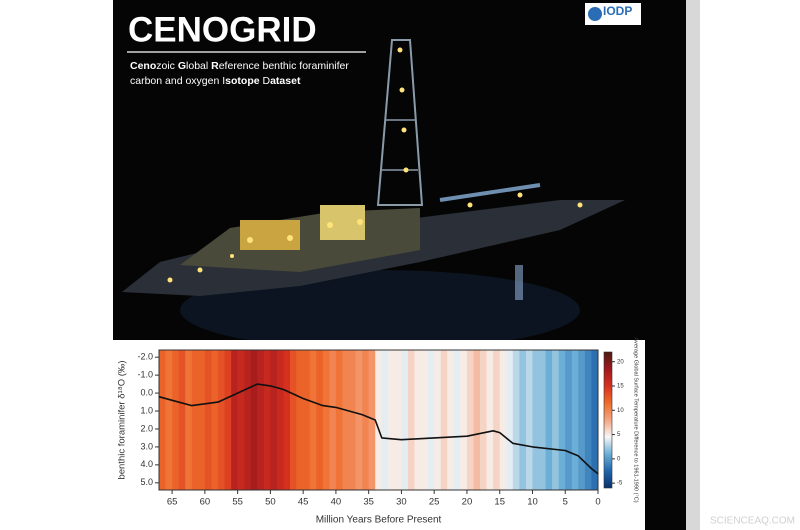 The image size is (800, 530). What do you see at coordinates (336, 502) in the screenshot?
I see `x-tick-label: 40` at bounding box center [336, 502].